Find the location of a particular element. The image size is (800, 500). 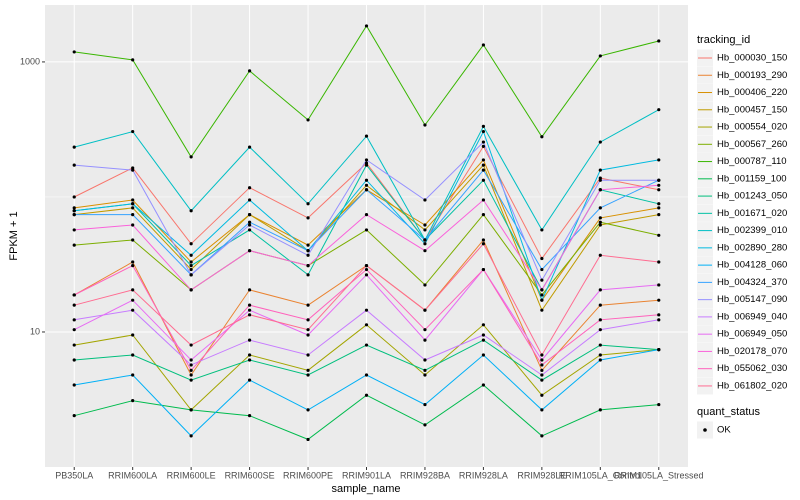

legend-label: Hb_002399_010 is located at coordinates (752, 230).